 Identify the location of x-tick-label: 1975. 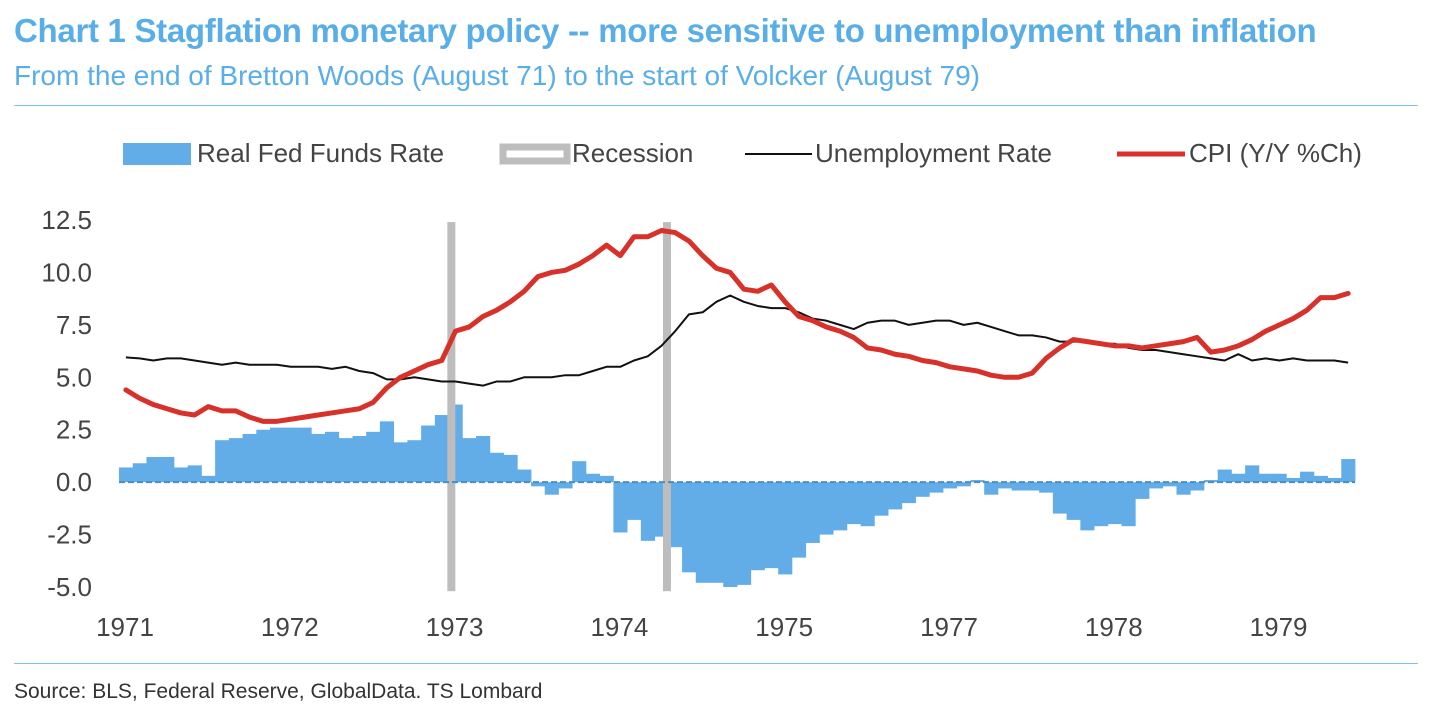
(784, 627).